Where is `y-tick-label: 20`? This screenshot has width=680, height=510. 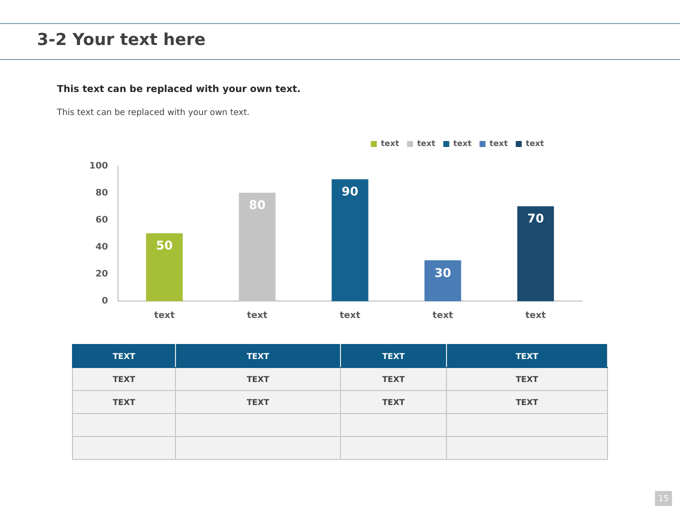 y-tick-label: 20 is located at coordinates (101, 275).